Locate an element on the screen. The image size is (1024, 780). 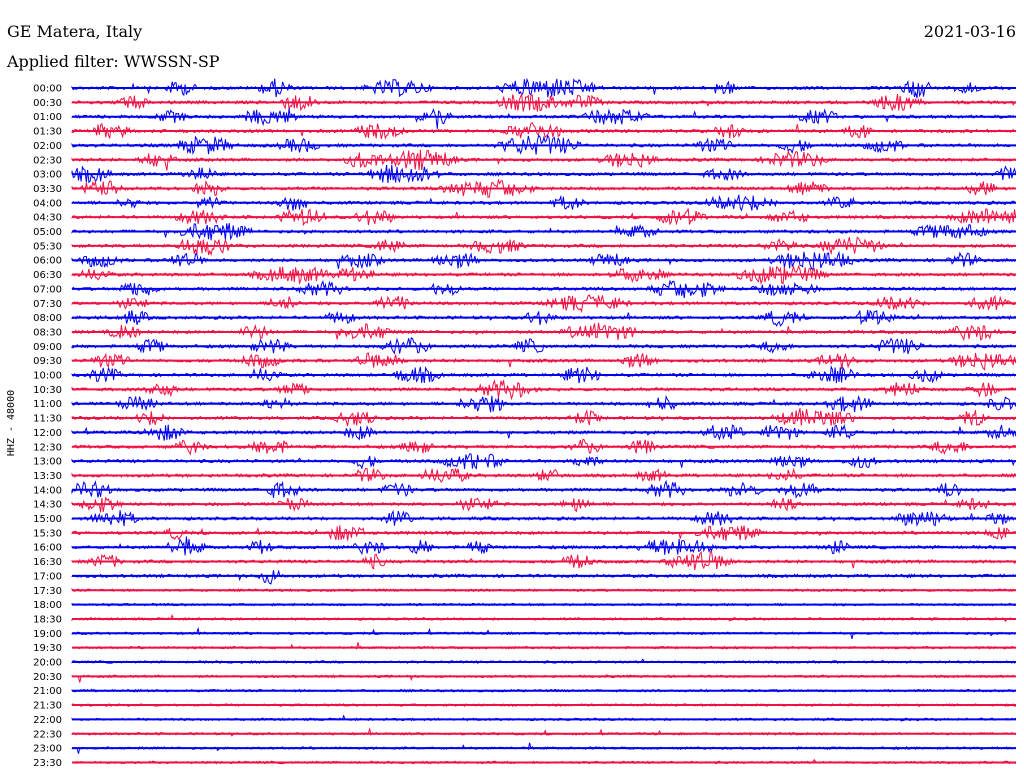
station-title: GE Matera, Italy is located at coordinates (74, 31).